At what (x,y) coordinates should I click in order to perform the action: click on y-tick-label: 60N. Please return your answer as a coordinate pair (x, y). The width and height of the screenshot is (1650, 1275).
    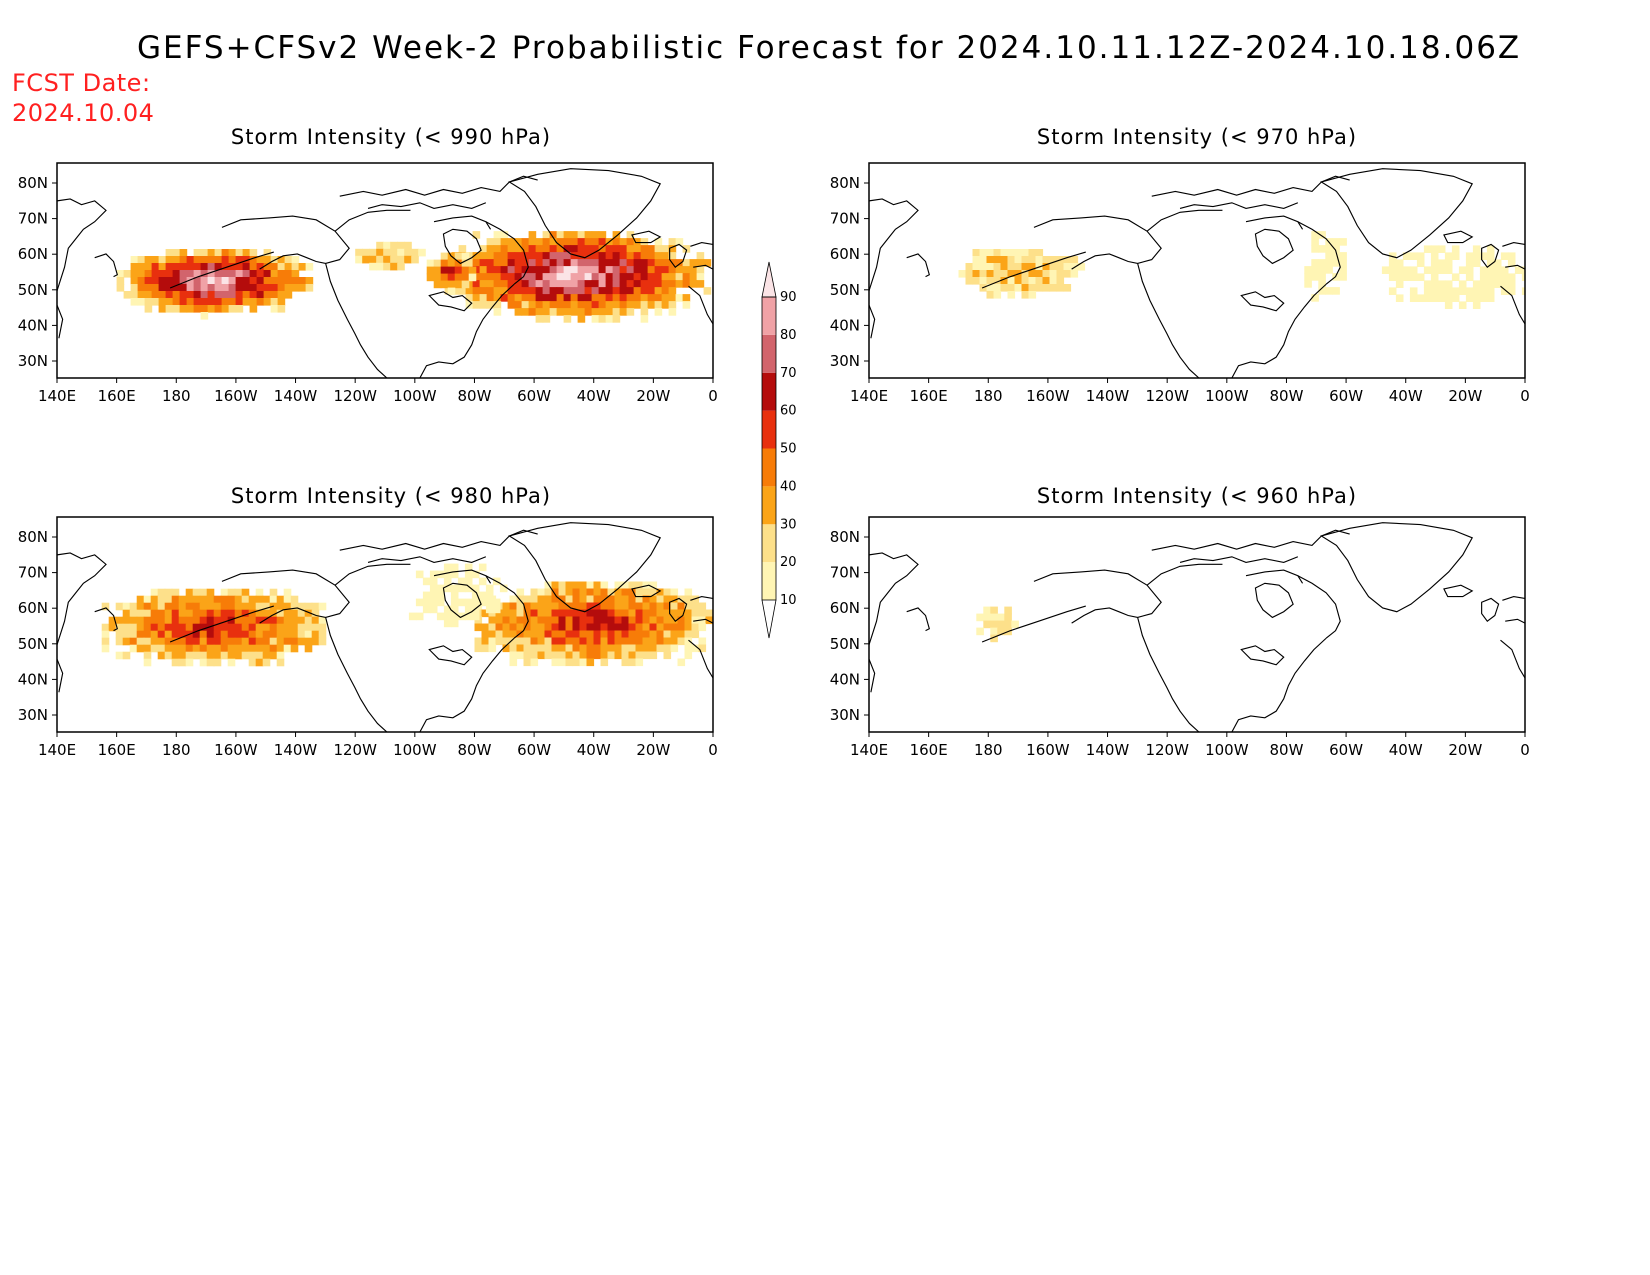
    Looking at the image, I should click on (845, 254).